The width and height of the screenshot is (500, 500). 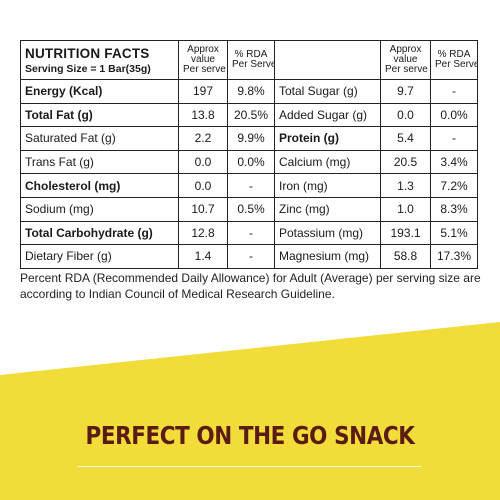 I want to click on nutrient-rda-right: 3.4%, so click(x=454, y=162).